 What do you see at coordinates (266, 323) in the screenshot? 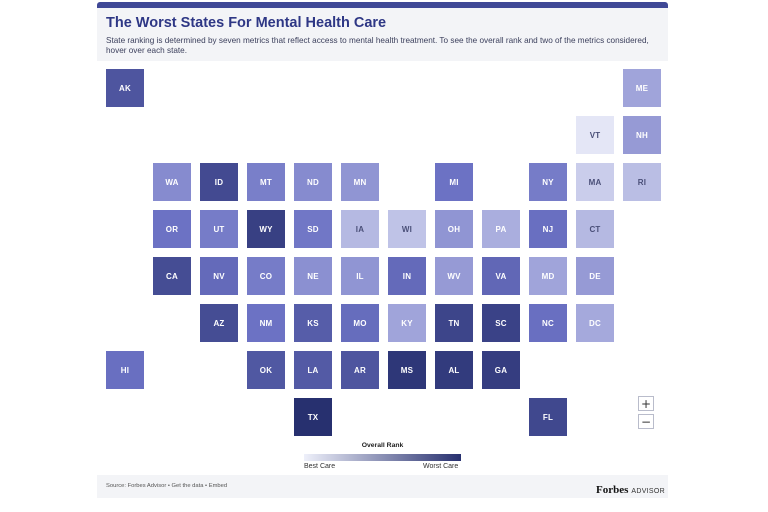
I see `state-tile-nm: NM` at bounding box center [266, 323].